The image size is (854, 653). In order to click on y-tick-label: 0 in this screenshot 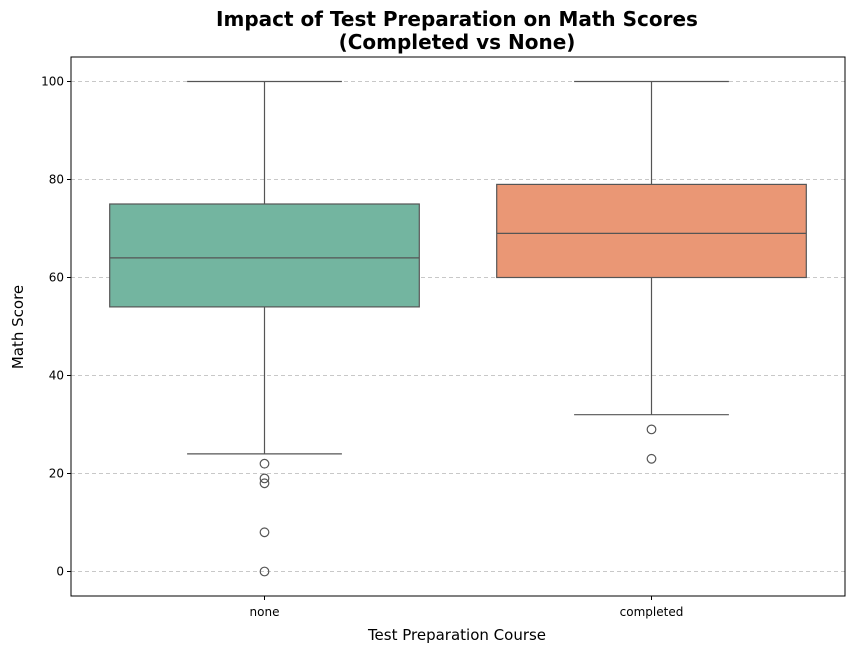, I will do `click(60, 572)`.